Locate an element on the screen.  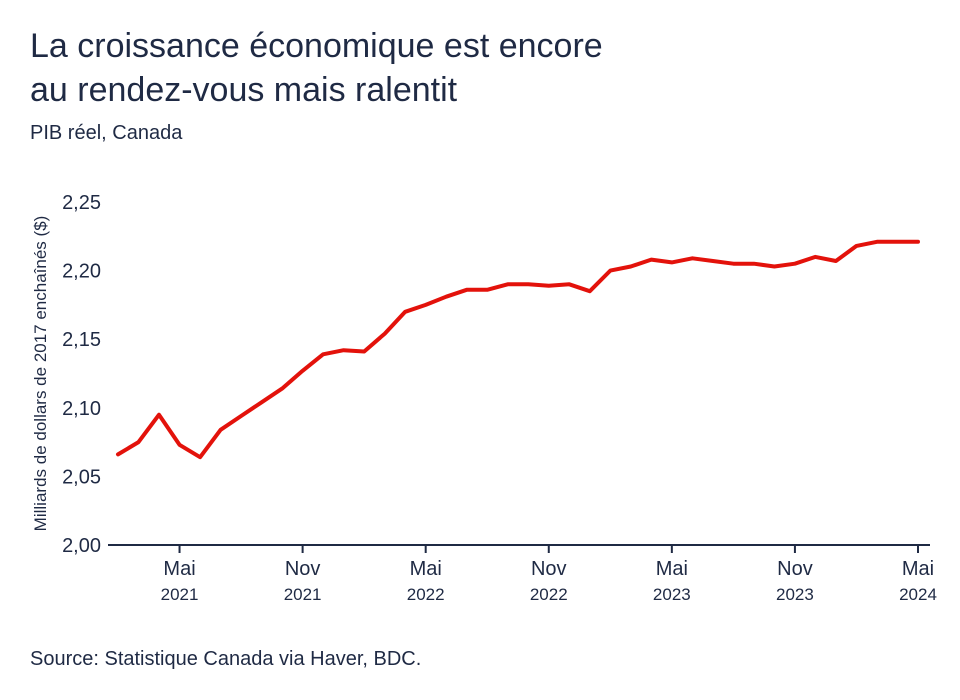
y-tick-label: 2,00 is located at coordinates (81, 546).